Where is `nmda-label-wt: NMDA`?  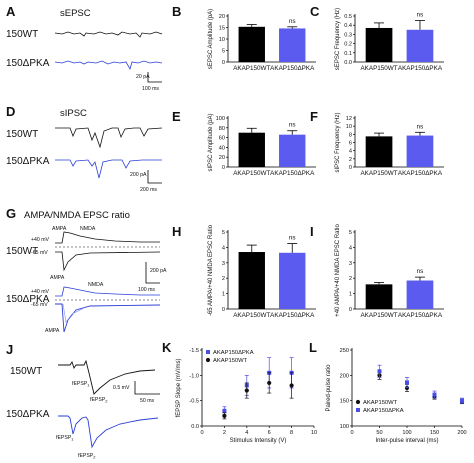 nmda-label-wt: NMDA is located at coordinates (88, 229).